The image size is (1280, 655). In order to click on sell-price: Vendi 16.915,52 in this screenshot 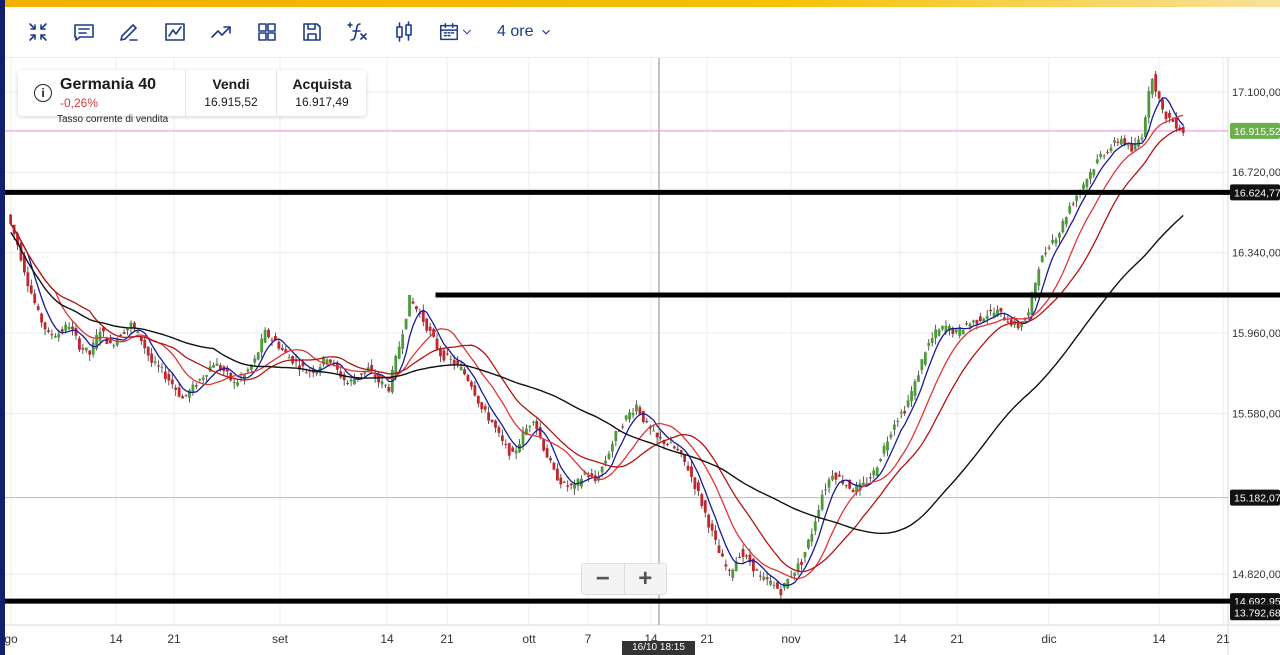, I will do `click(230, 93)`.